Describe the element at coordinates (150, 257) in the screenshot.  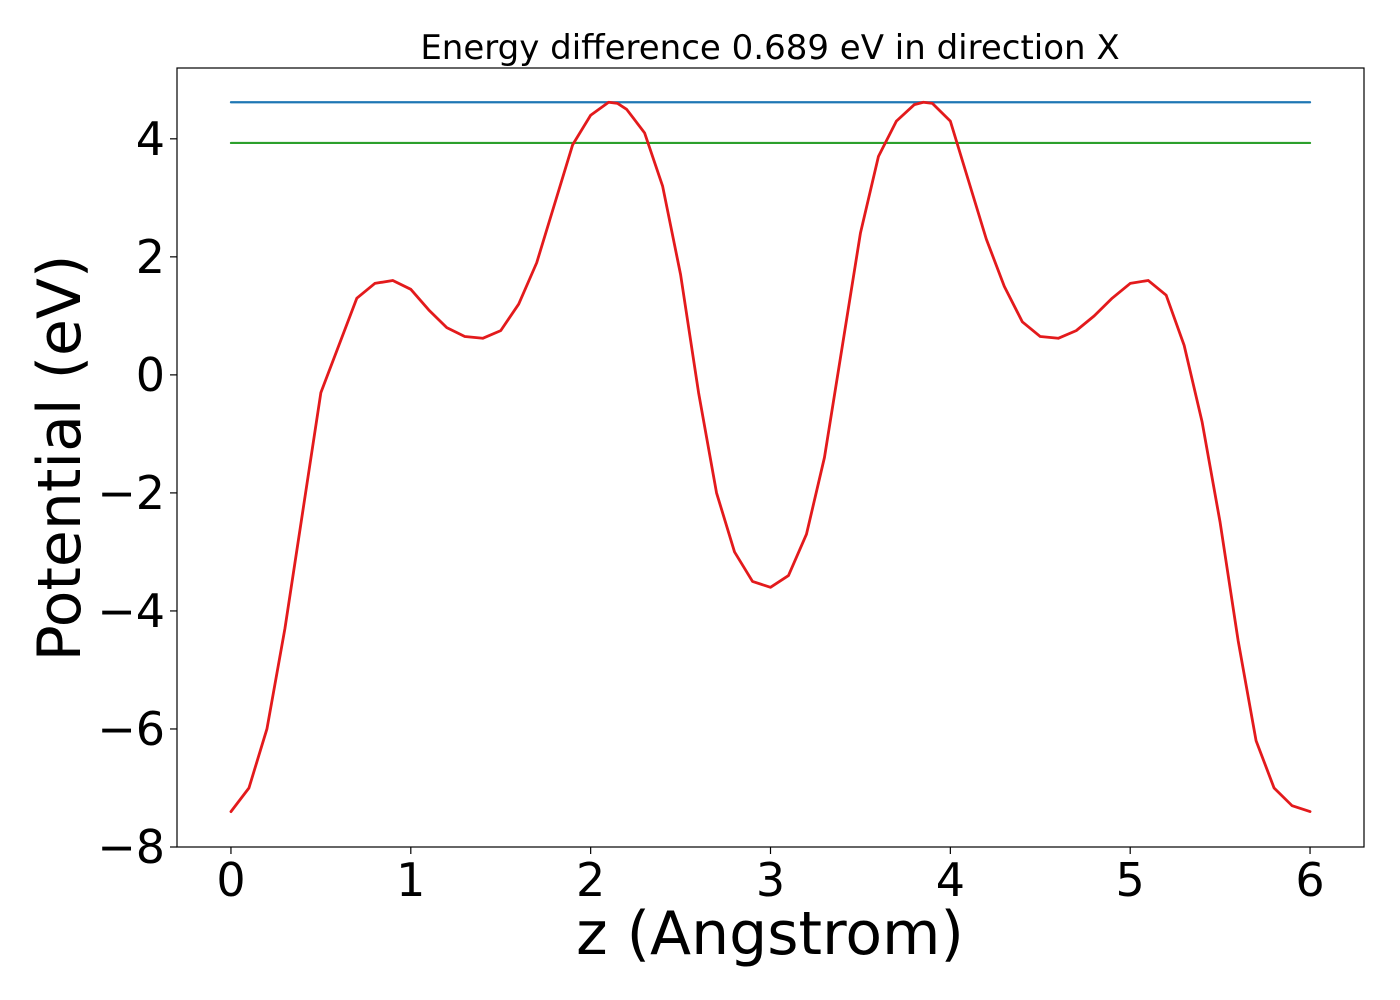
I see `y-tick-label-2: 2` at that location.